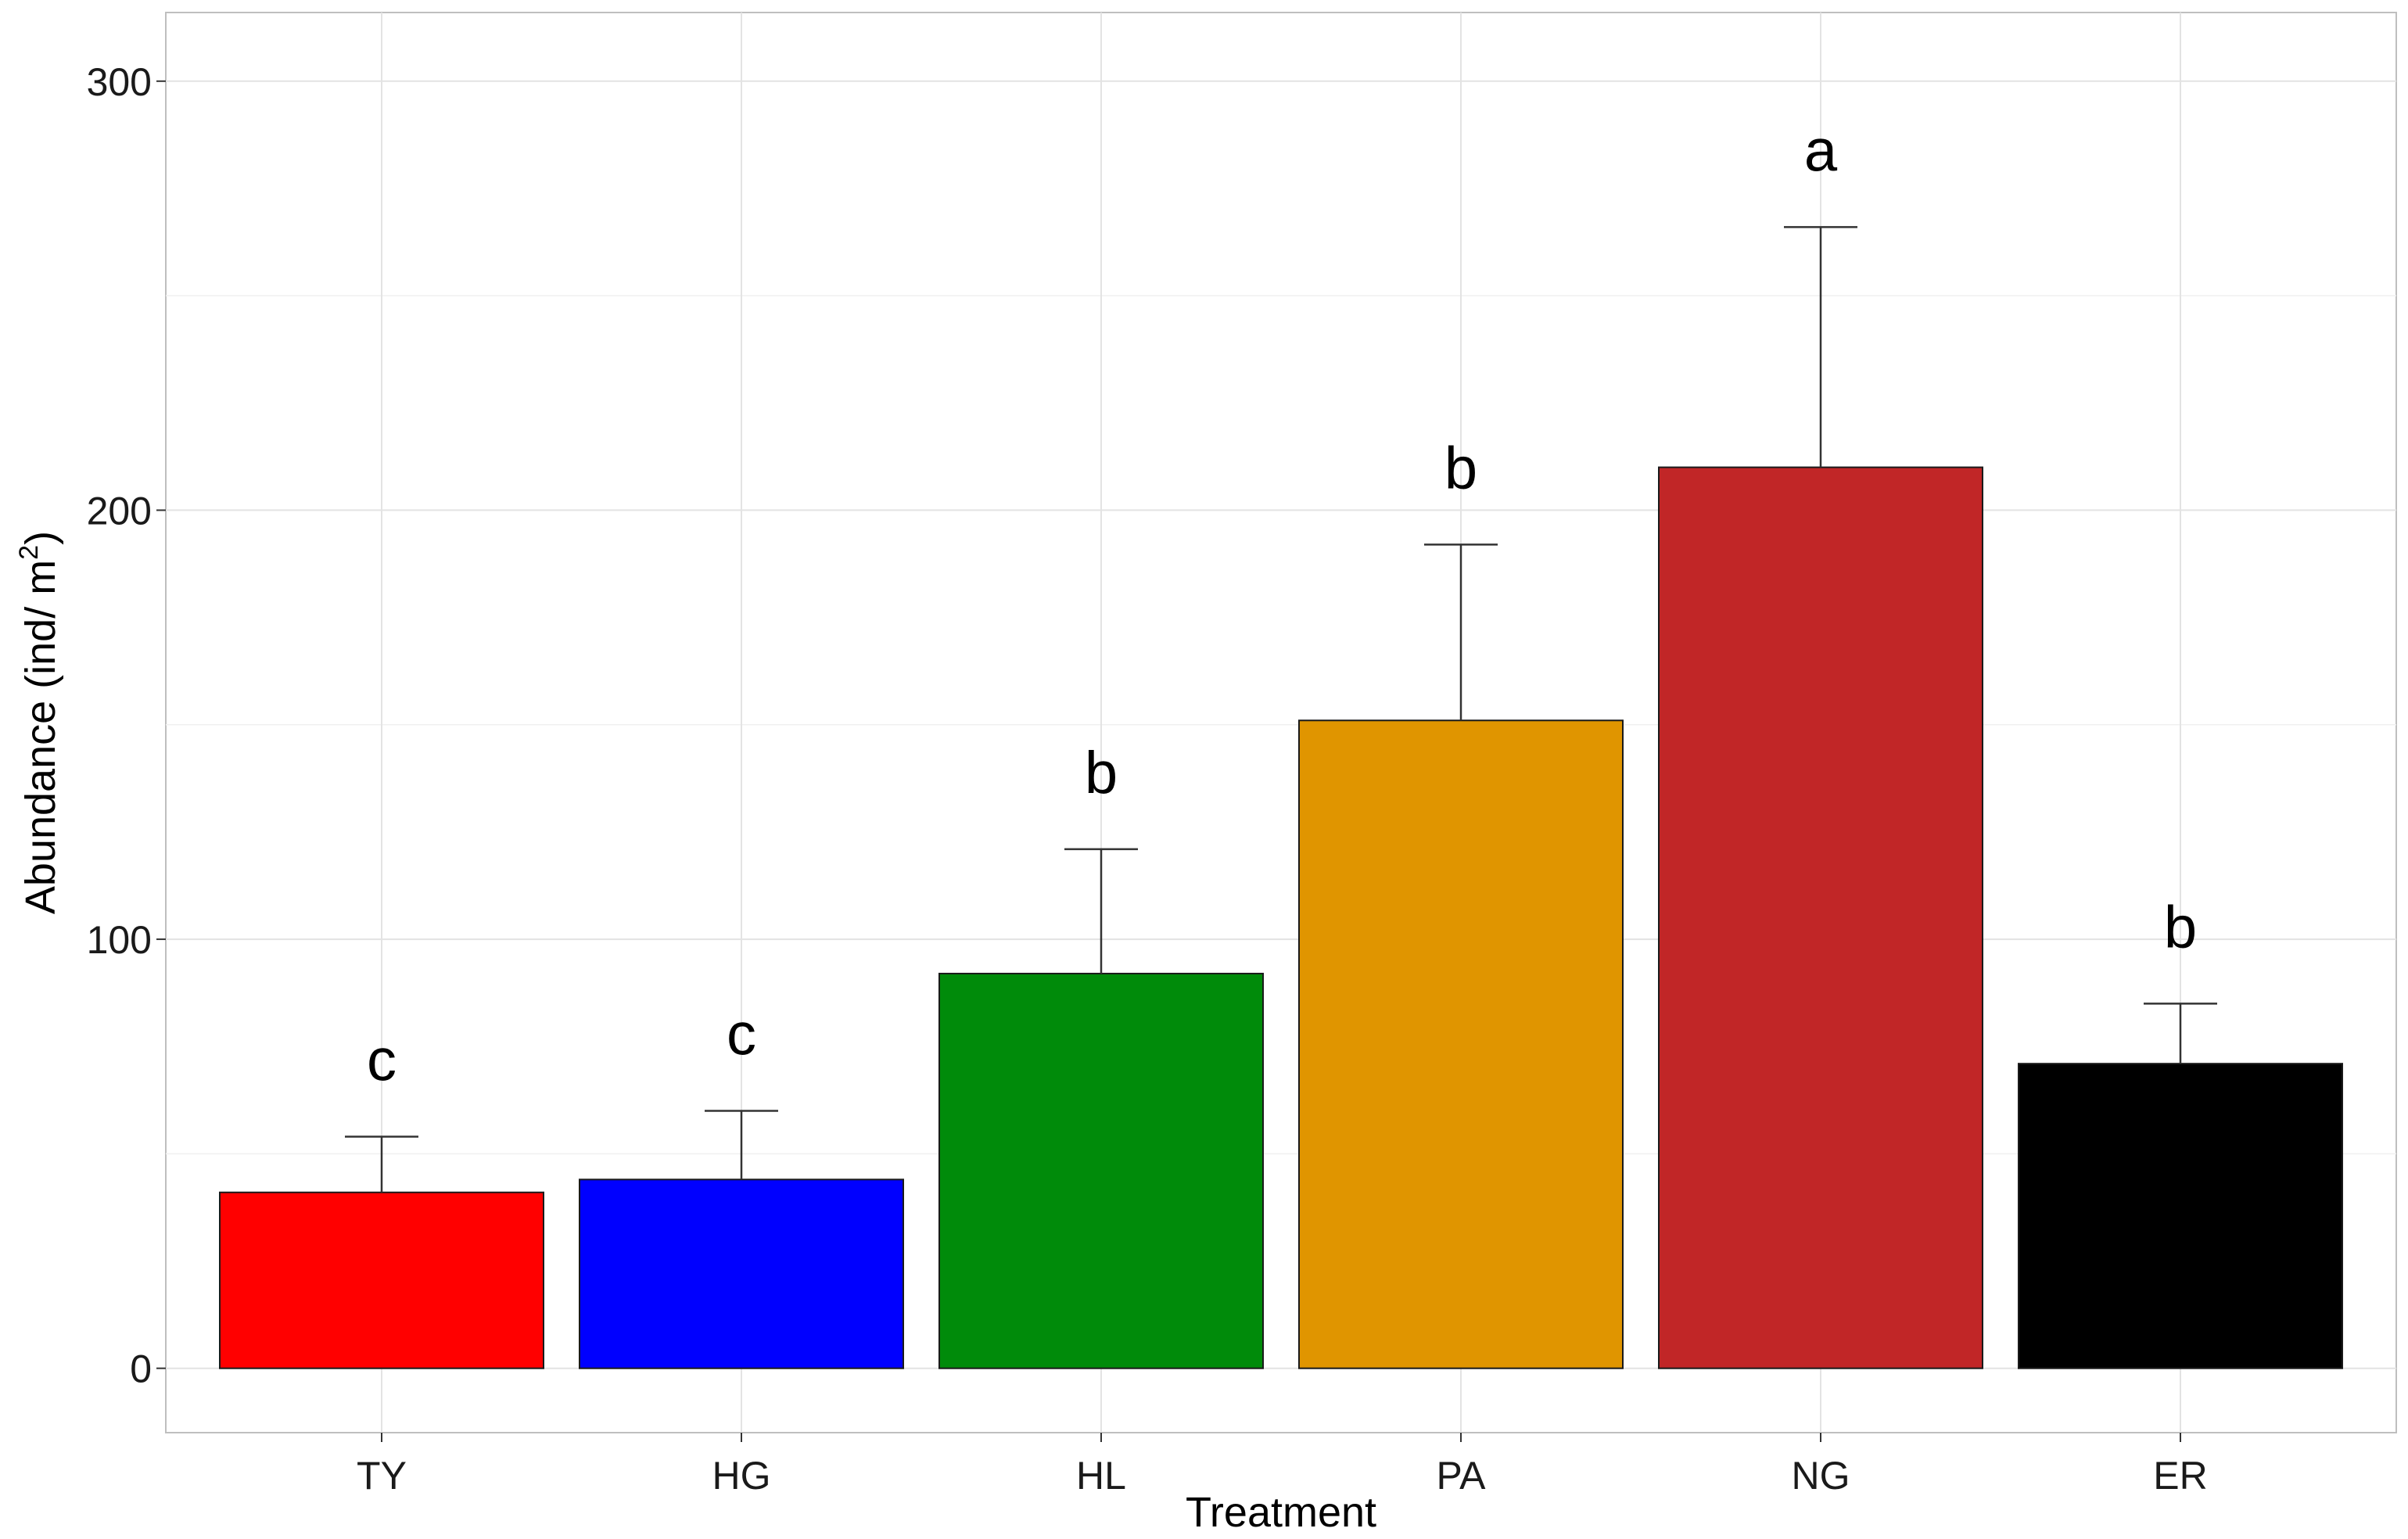  Describe the element at coordinates (40, 737) in the screenshot. I see `y-axis-title-main: Abundance (ind/ m` at that location.